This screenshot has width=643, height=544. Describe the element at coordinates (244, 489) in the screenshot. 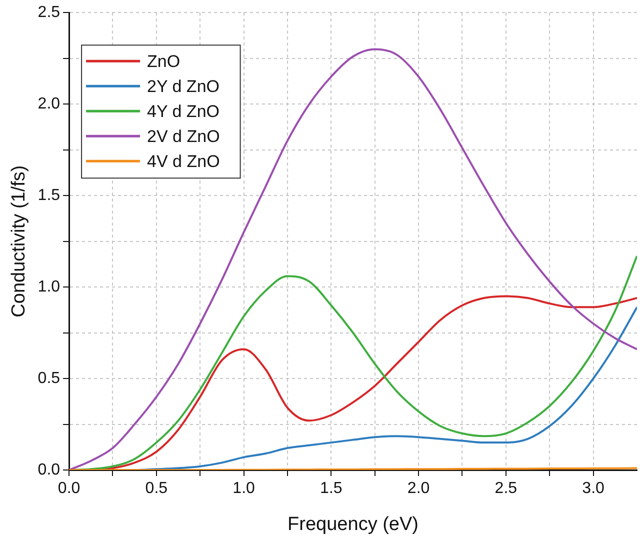

I see `x-tick-label: 1.0` at that location.